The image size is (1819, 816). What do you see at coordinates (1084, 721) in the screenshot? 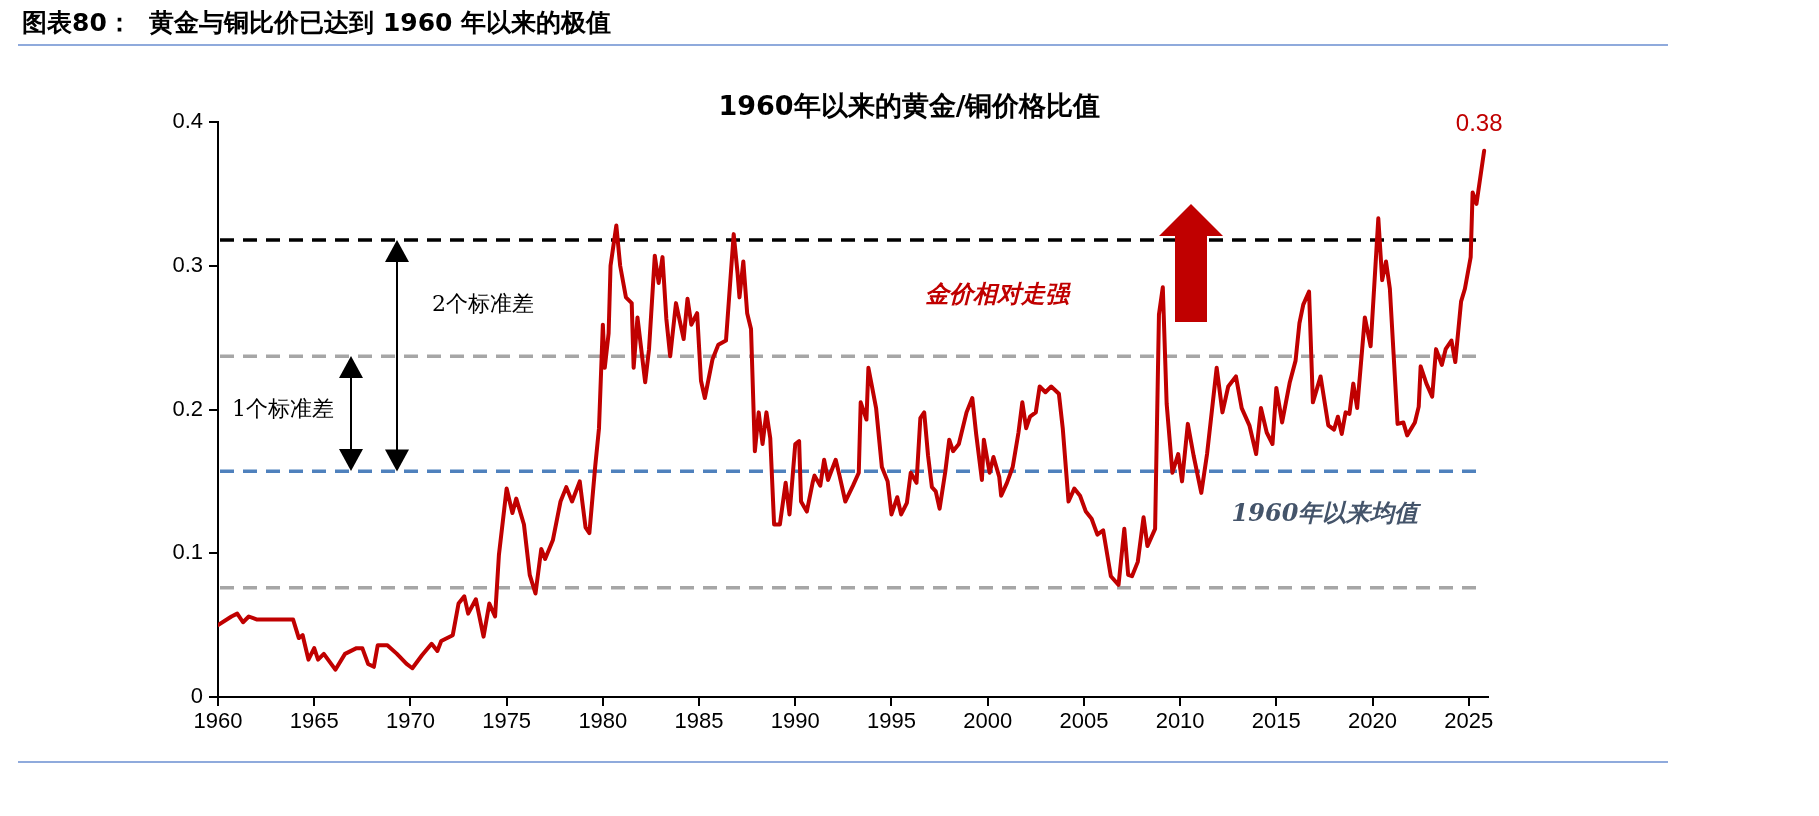
I see `x-tick-label: 2005` at bounding box center [1084, 721].